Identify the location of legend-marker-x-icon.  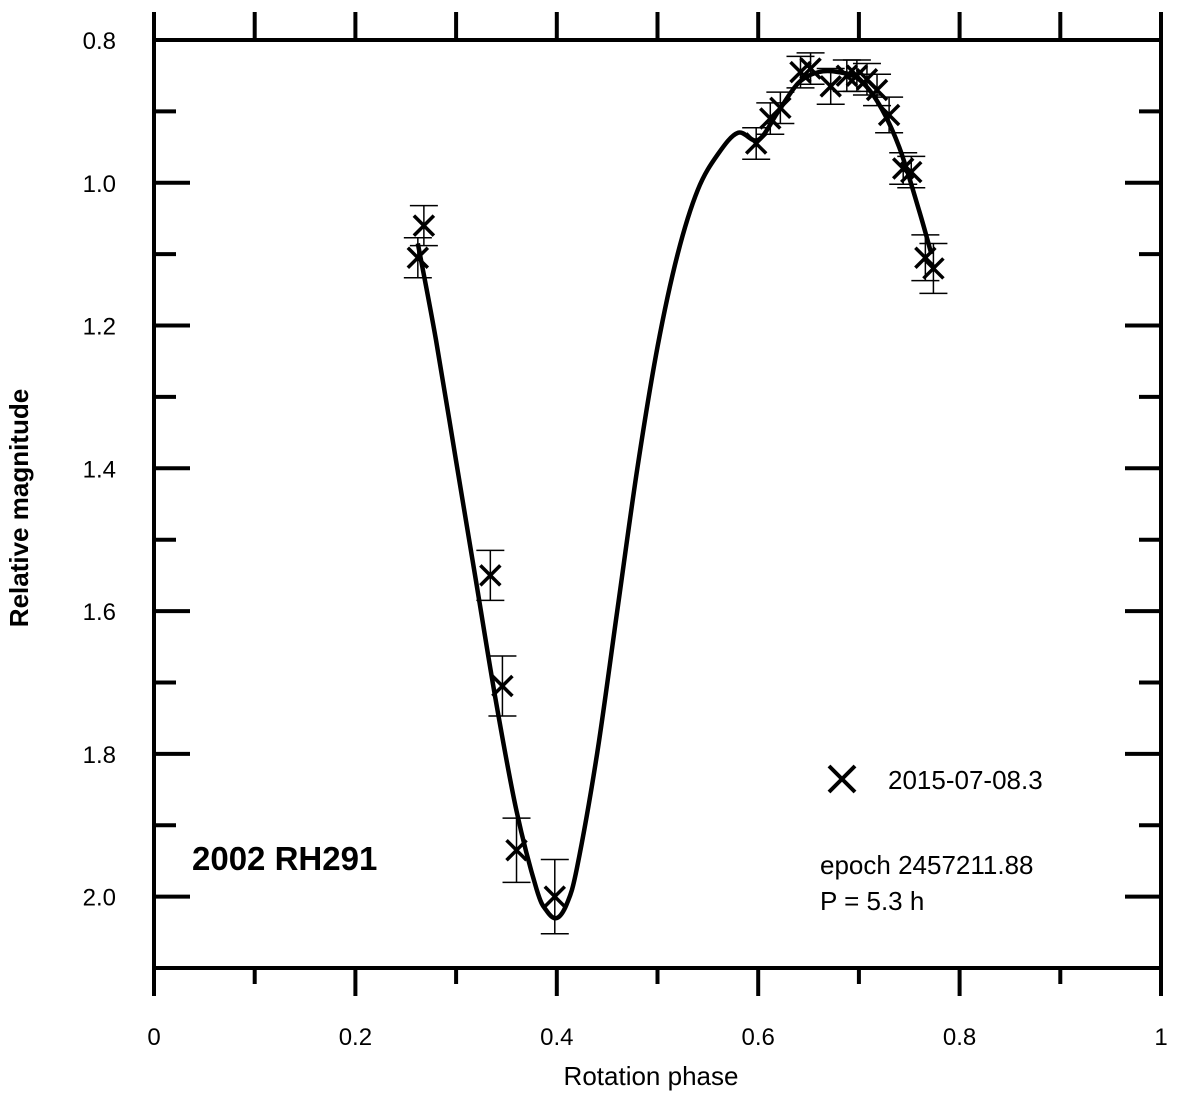
(842, 779).